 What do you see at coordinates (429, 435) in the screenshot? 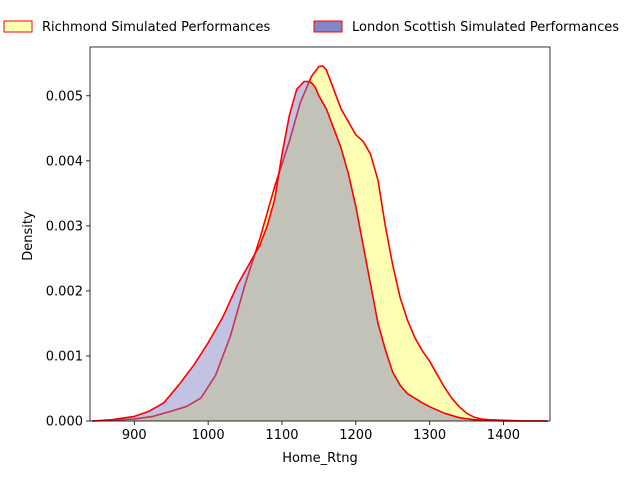
I see `x-tick-label: 1300` at bounding box center [429, 435].